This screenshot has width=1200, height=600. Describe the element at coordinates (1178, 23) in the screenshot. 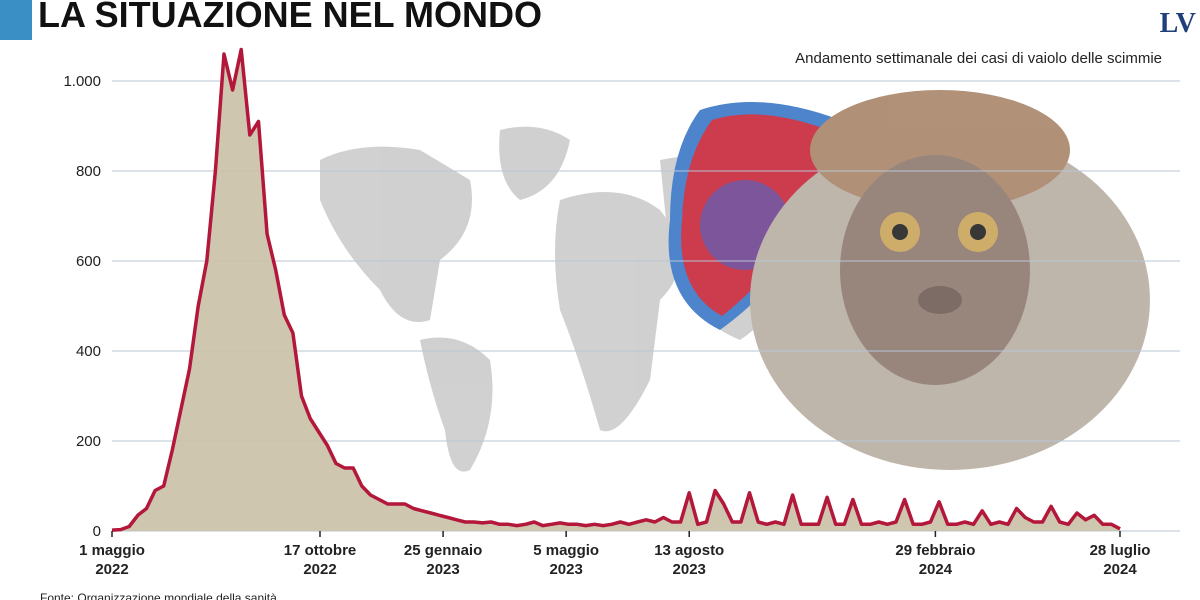

I see `brand-logo: LV` at that location.